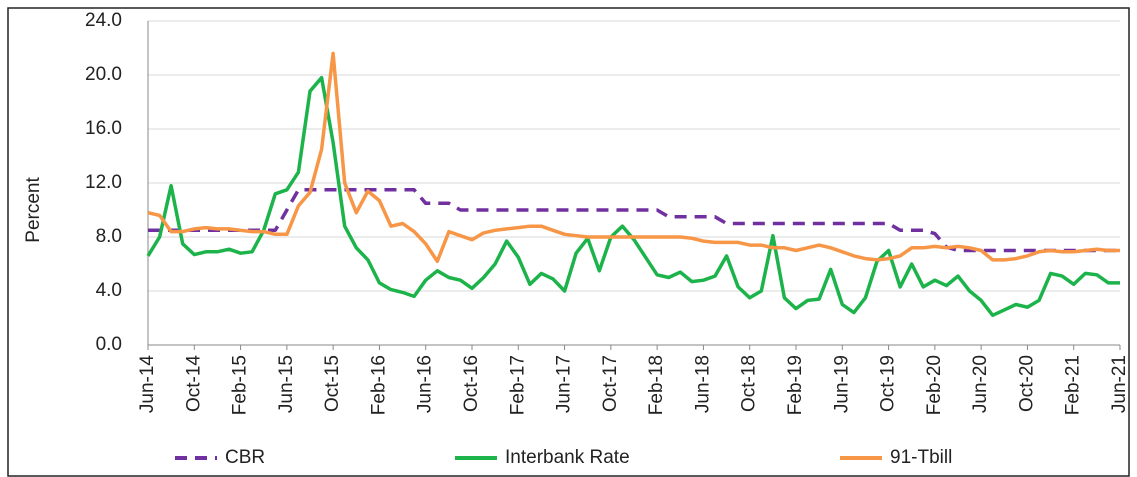 The image size is (1137, 477). Describe the element at coordinates (610, 383) in the screenshot. I see `x-tick-label: Oct-17` at that location.